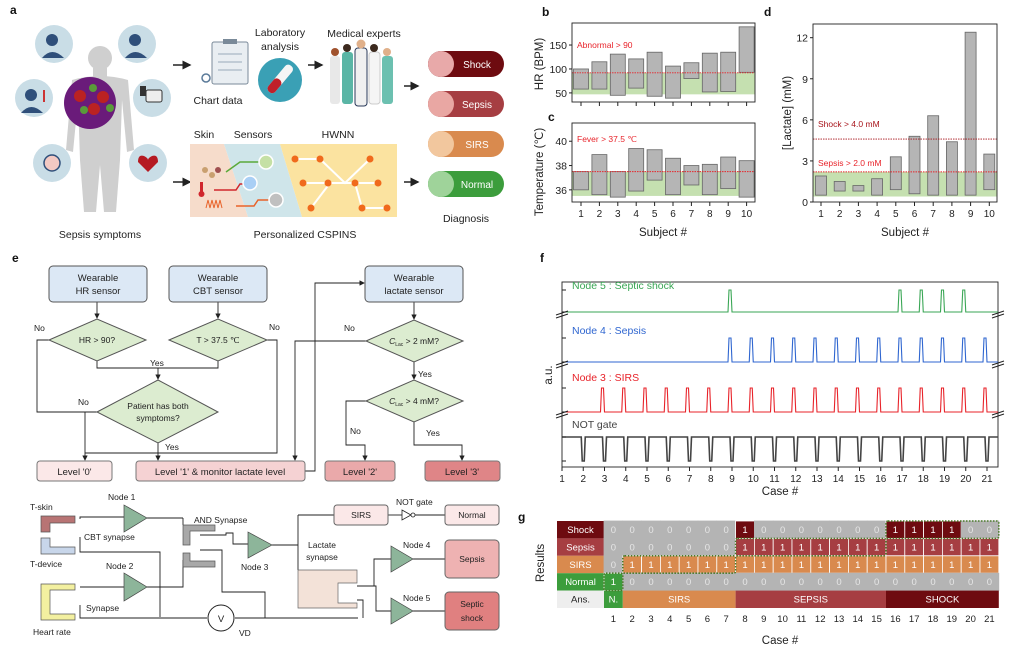 This screenshot has height=655, width=1011. What do you see at coordinates (561, 191) in the screenshot?
I see `y-tick-label: 36` at bounding box center [561, 191].